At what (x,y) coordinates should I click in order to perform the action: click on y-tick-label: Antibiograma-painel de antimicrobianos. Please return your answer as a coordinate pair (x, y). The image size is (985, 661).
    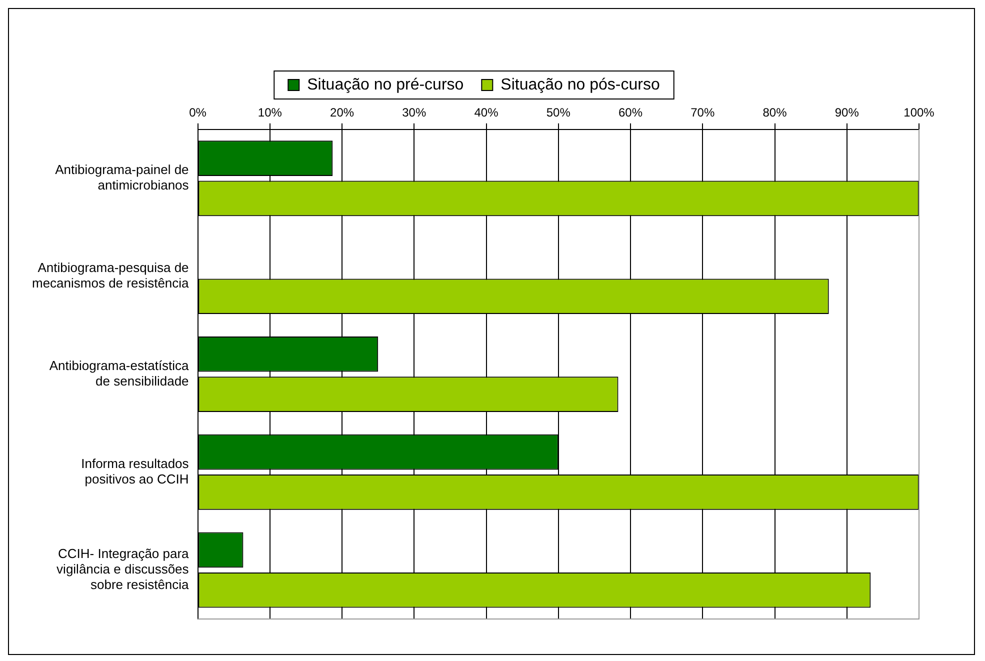
    Looking at the image, I should click on (122, 177).